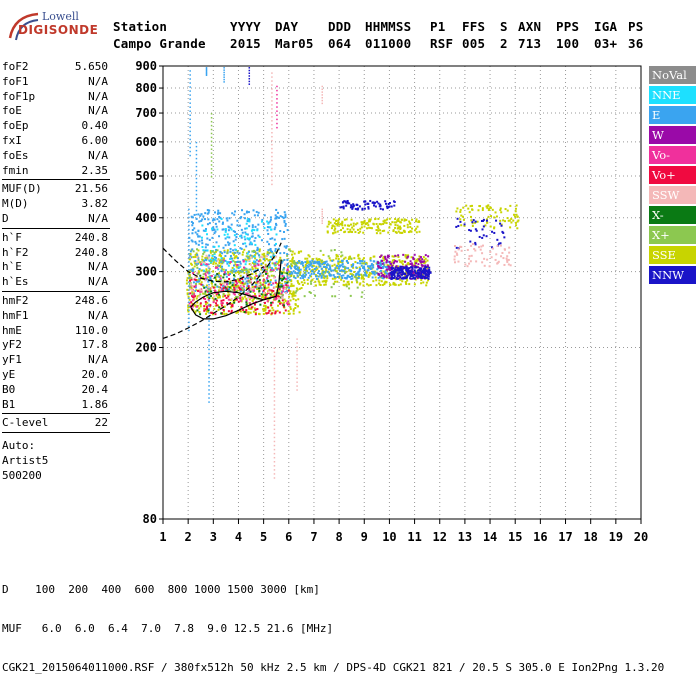 The image size is (700, 687). Describe the element at coordinates (56, 414) in the screenshot. I see `param-separator` at that location.